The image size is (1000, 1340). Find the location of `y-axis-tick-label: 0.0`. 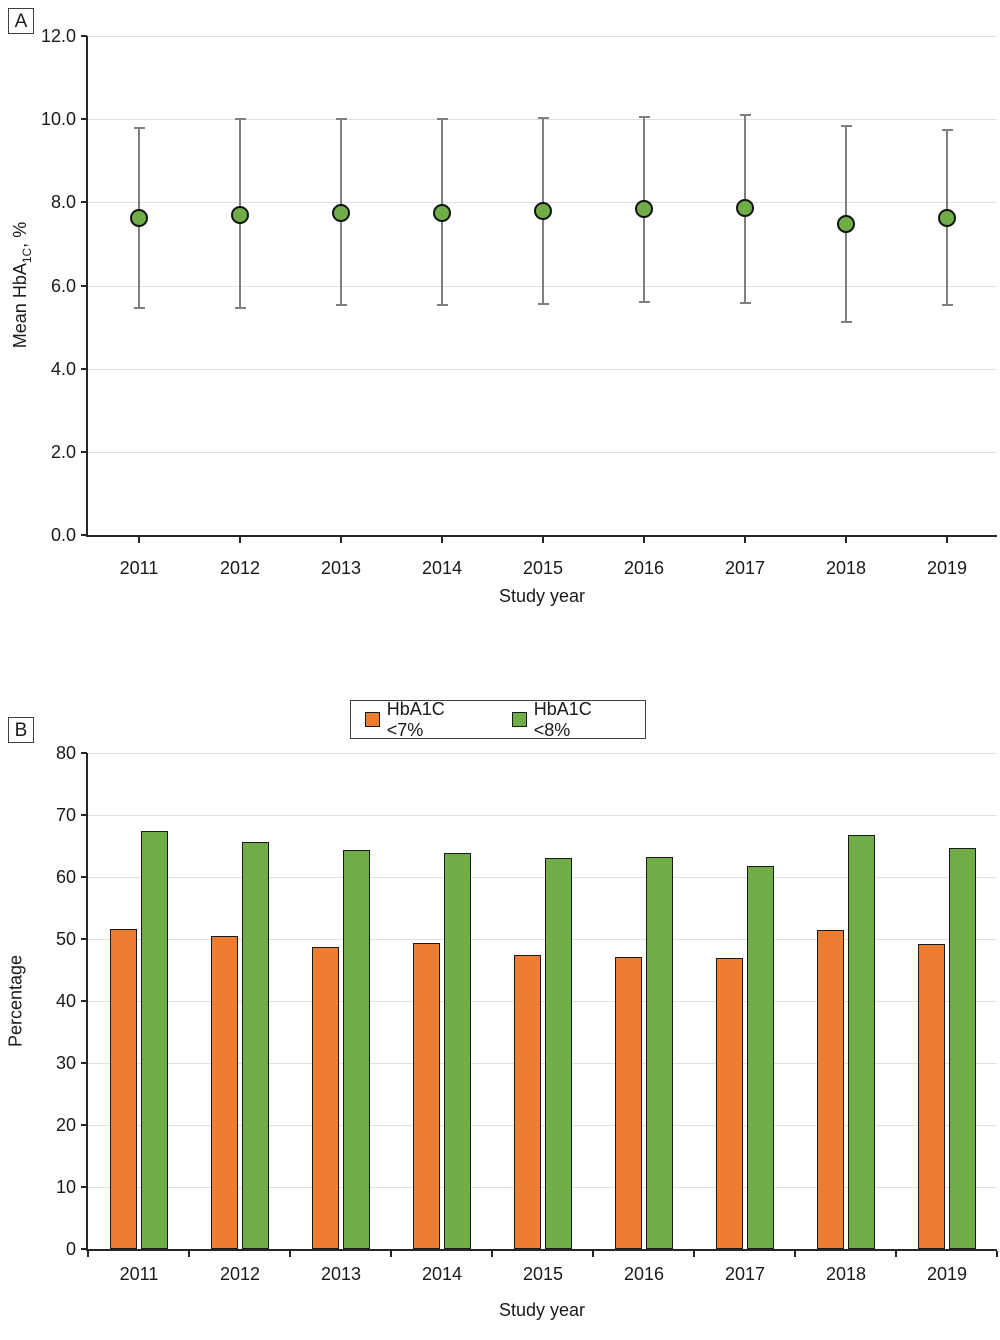

y-axis-tick-label: 0.0 is located at coordinates (63, 535).